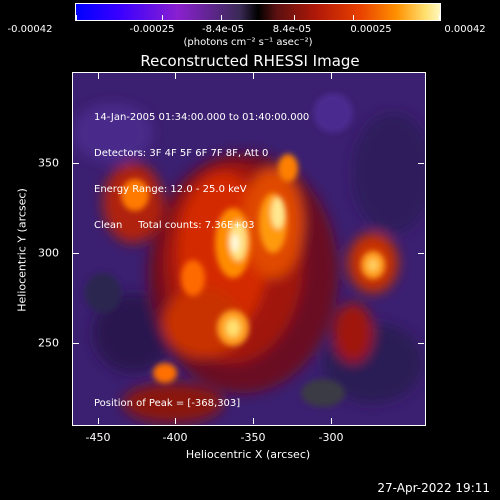  Describe the element at coordinates (174, 225) in the screenshot. I see `clean-counts-text: Clean Total counts: 7.36E+03` at that location.